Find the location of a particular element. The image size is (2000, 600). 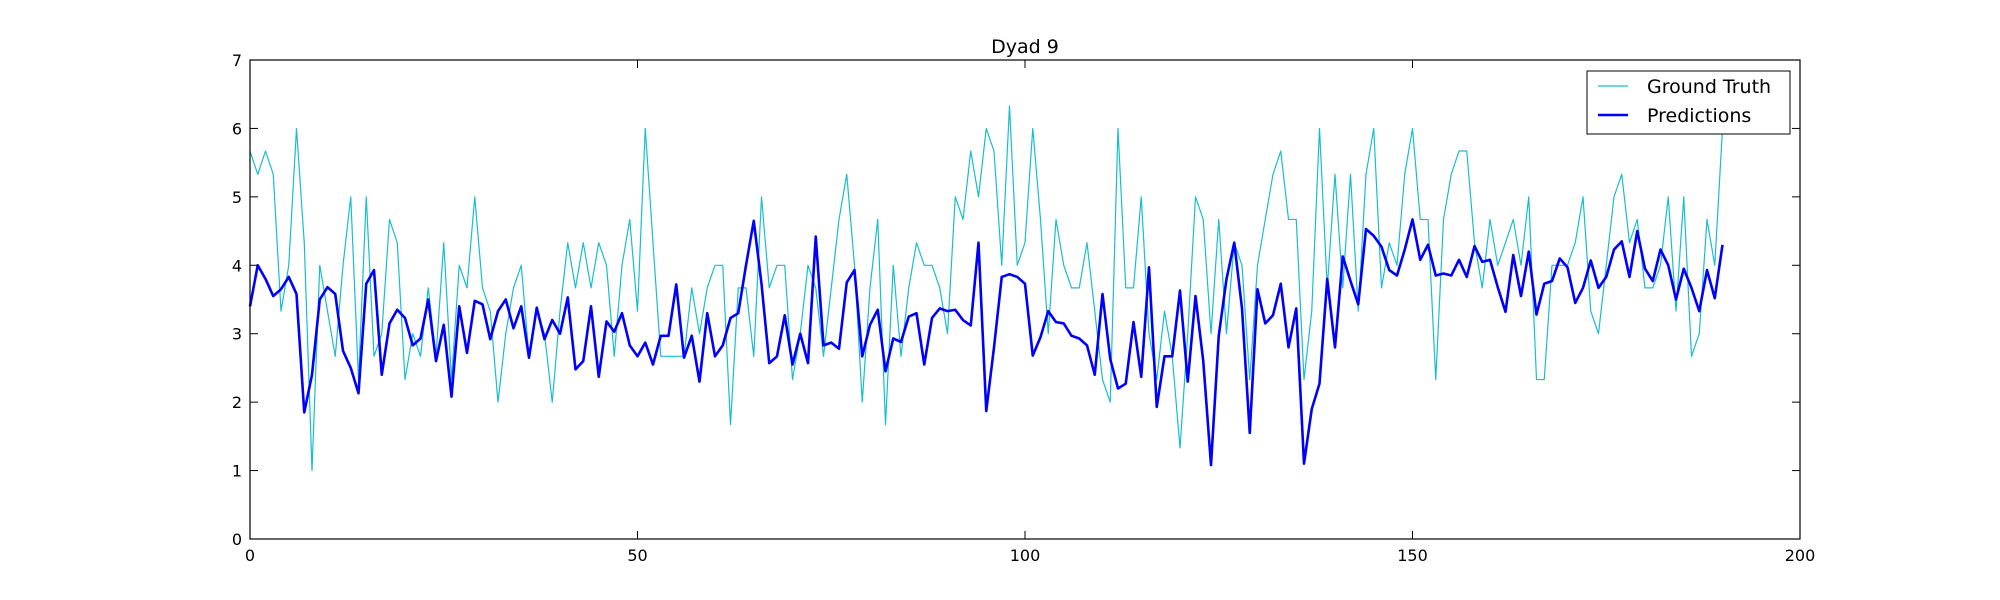

legend-box is located at coordinates (1688, 102).